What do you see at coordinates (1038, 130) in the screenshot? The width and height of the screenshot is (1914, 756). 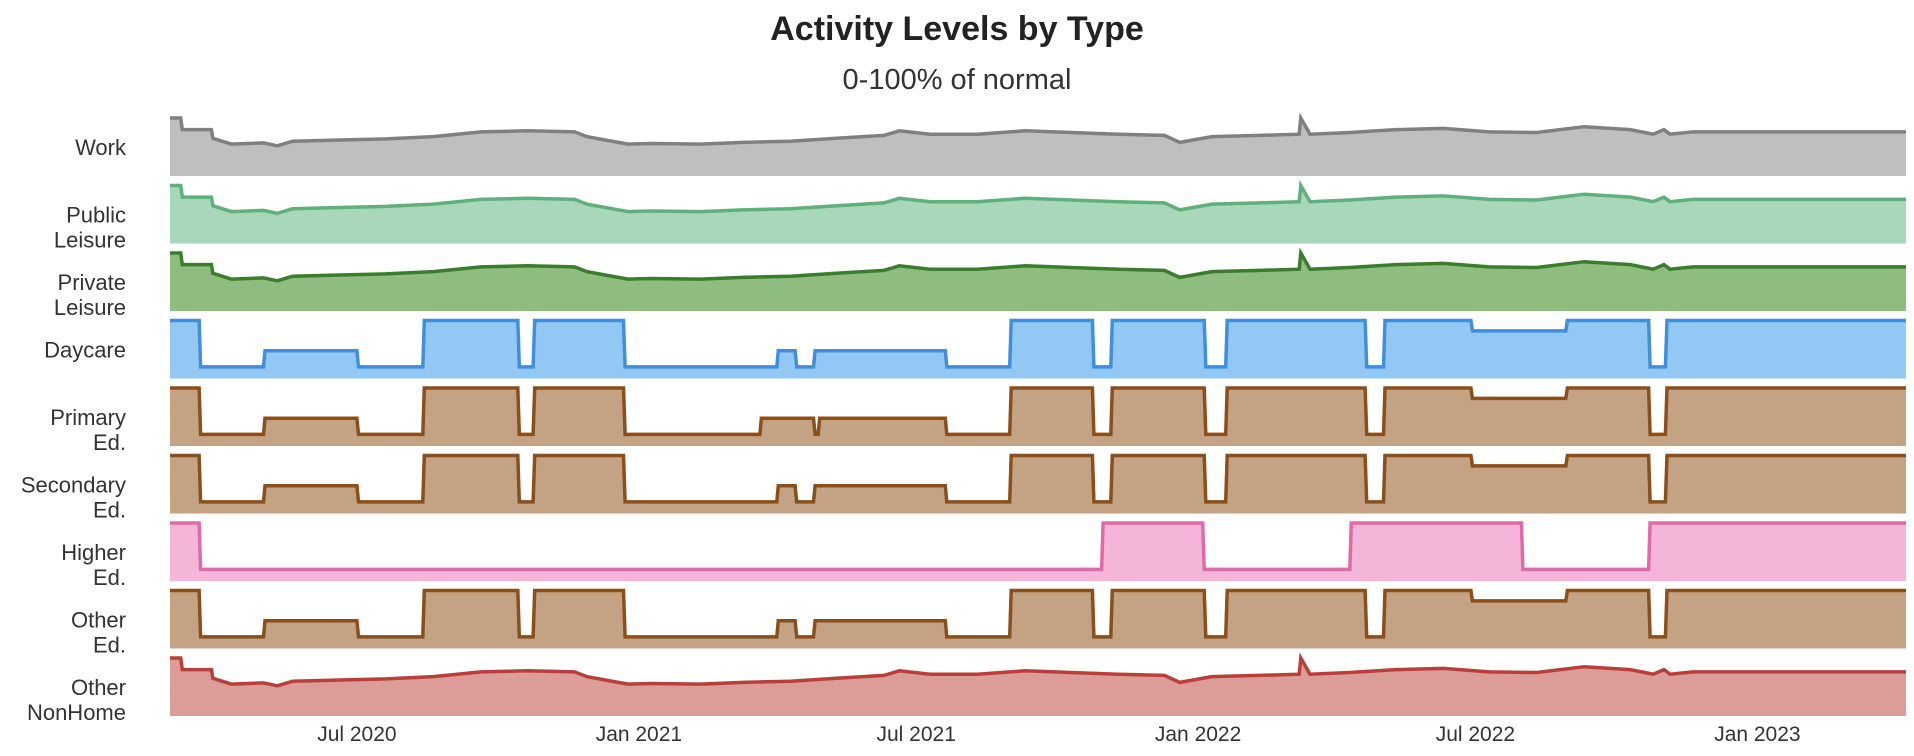 I see `series-line-work` at bounding box center [1038, 130].